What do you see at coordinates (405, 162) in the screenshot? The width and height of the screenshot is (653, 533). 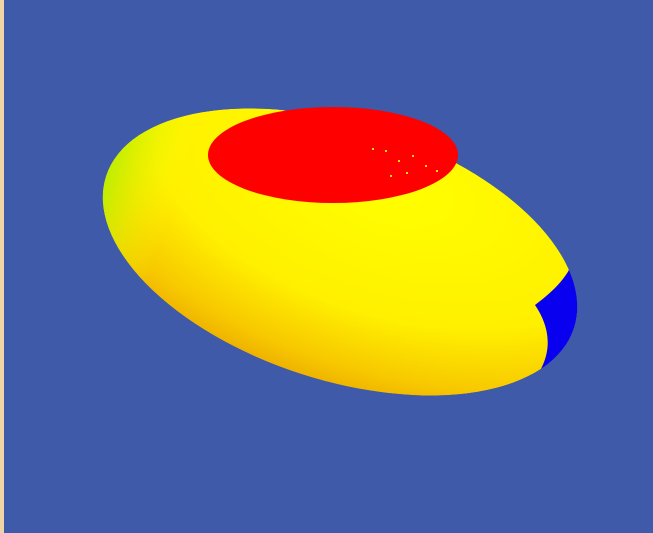 I see `speckles` at bounding box center [405, 162].